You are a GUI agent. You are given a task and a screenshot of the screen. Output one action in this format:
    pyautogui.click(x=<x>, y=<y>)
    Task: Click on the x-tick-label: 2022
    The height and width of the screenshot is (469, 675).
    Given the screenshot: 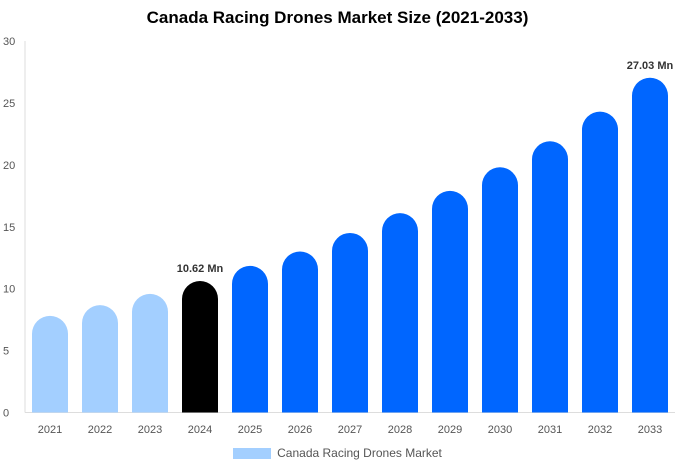 What is the action you would take?
    pyautogui.click(x=100, y=430)
    